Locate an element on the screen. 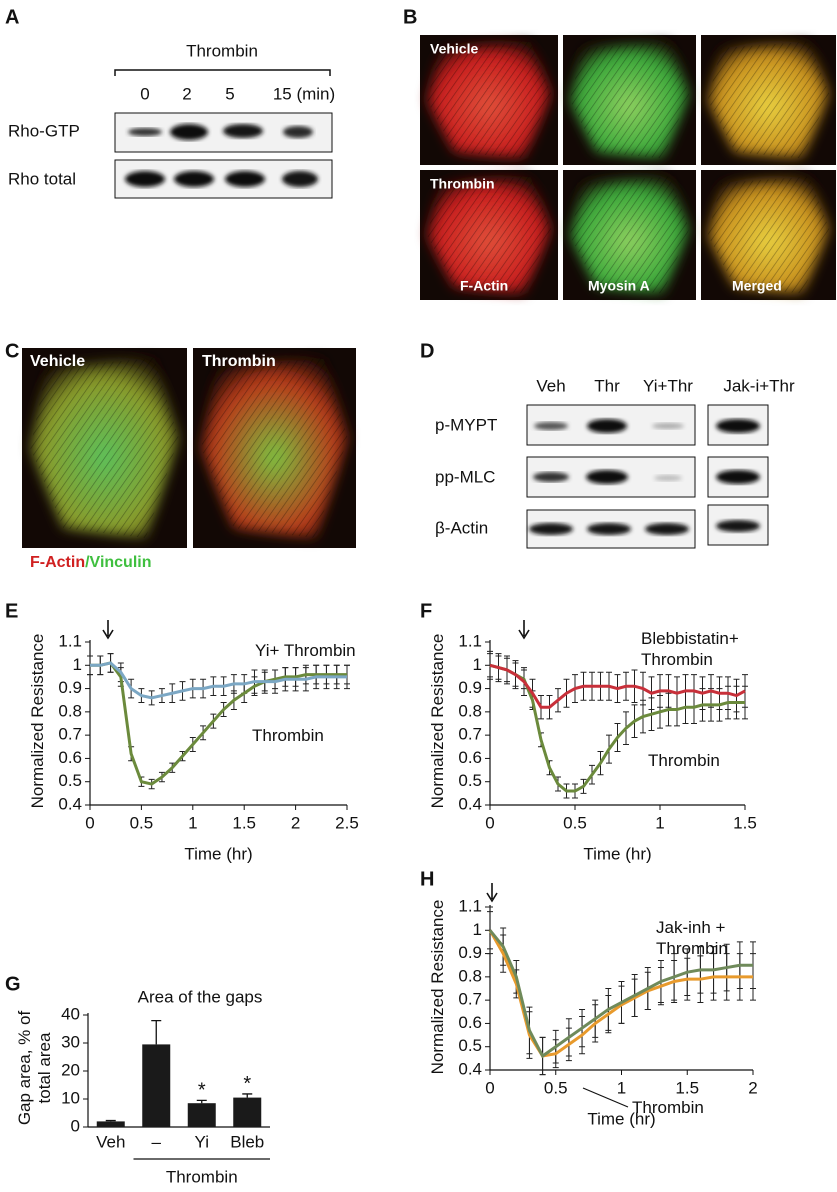 The height and width of the screenshot is (1192, 837). treatment-label: Thrombin is located at coordinates (222, 50).